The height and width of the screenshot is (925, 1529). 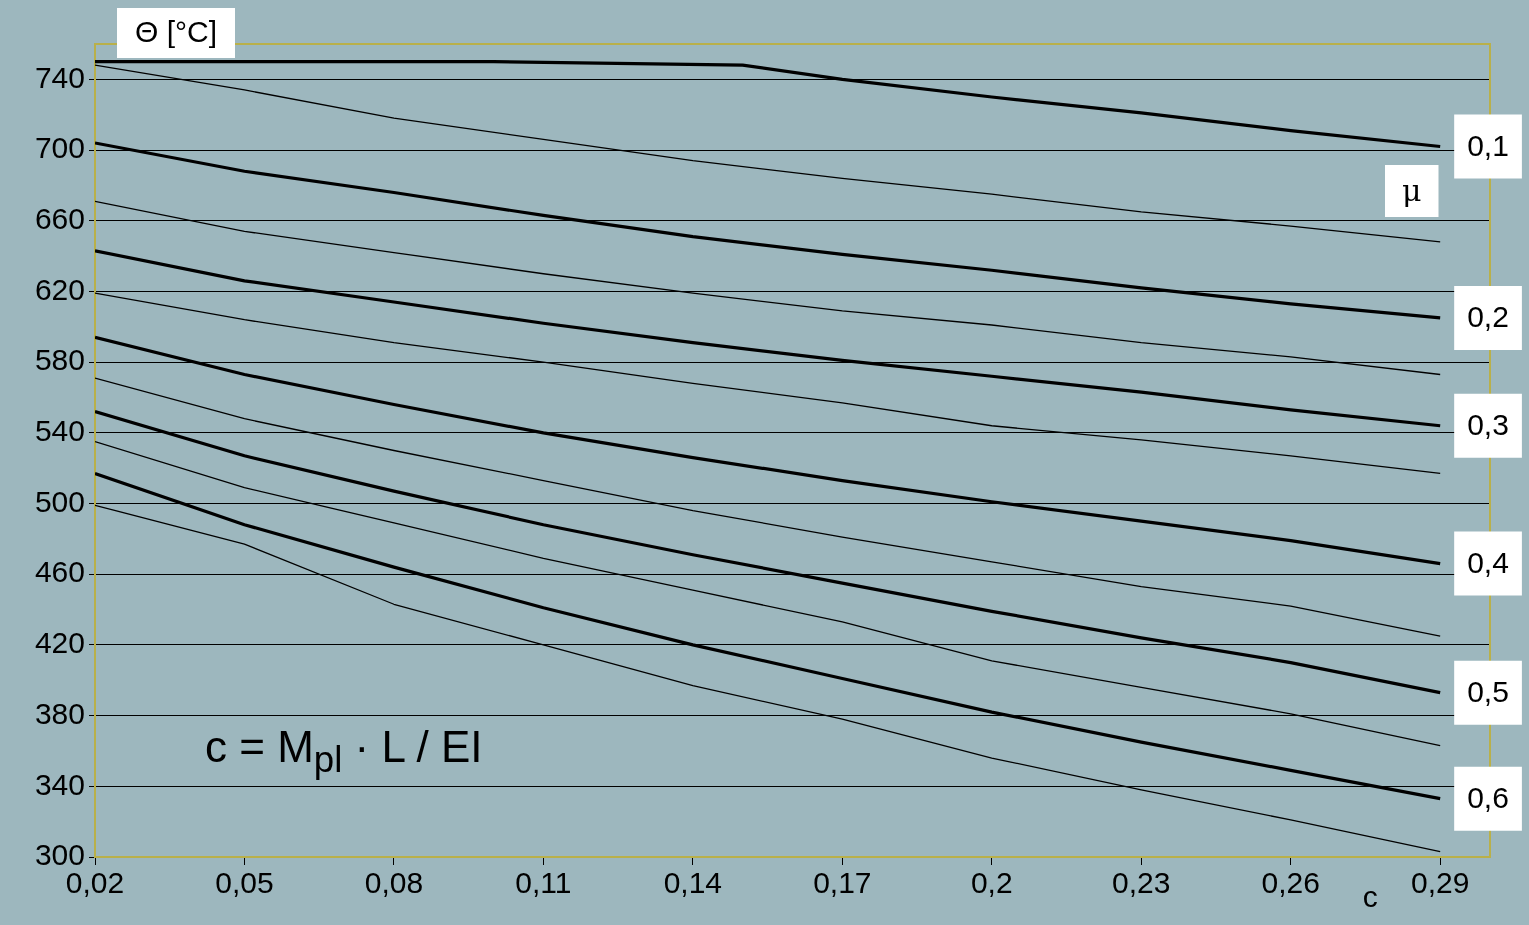 I want to click on y-tick-label: 380, so click(x=59, y=713).